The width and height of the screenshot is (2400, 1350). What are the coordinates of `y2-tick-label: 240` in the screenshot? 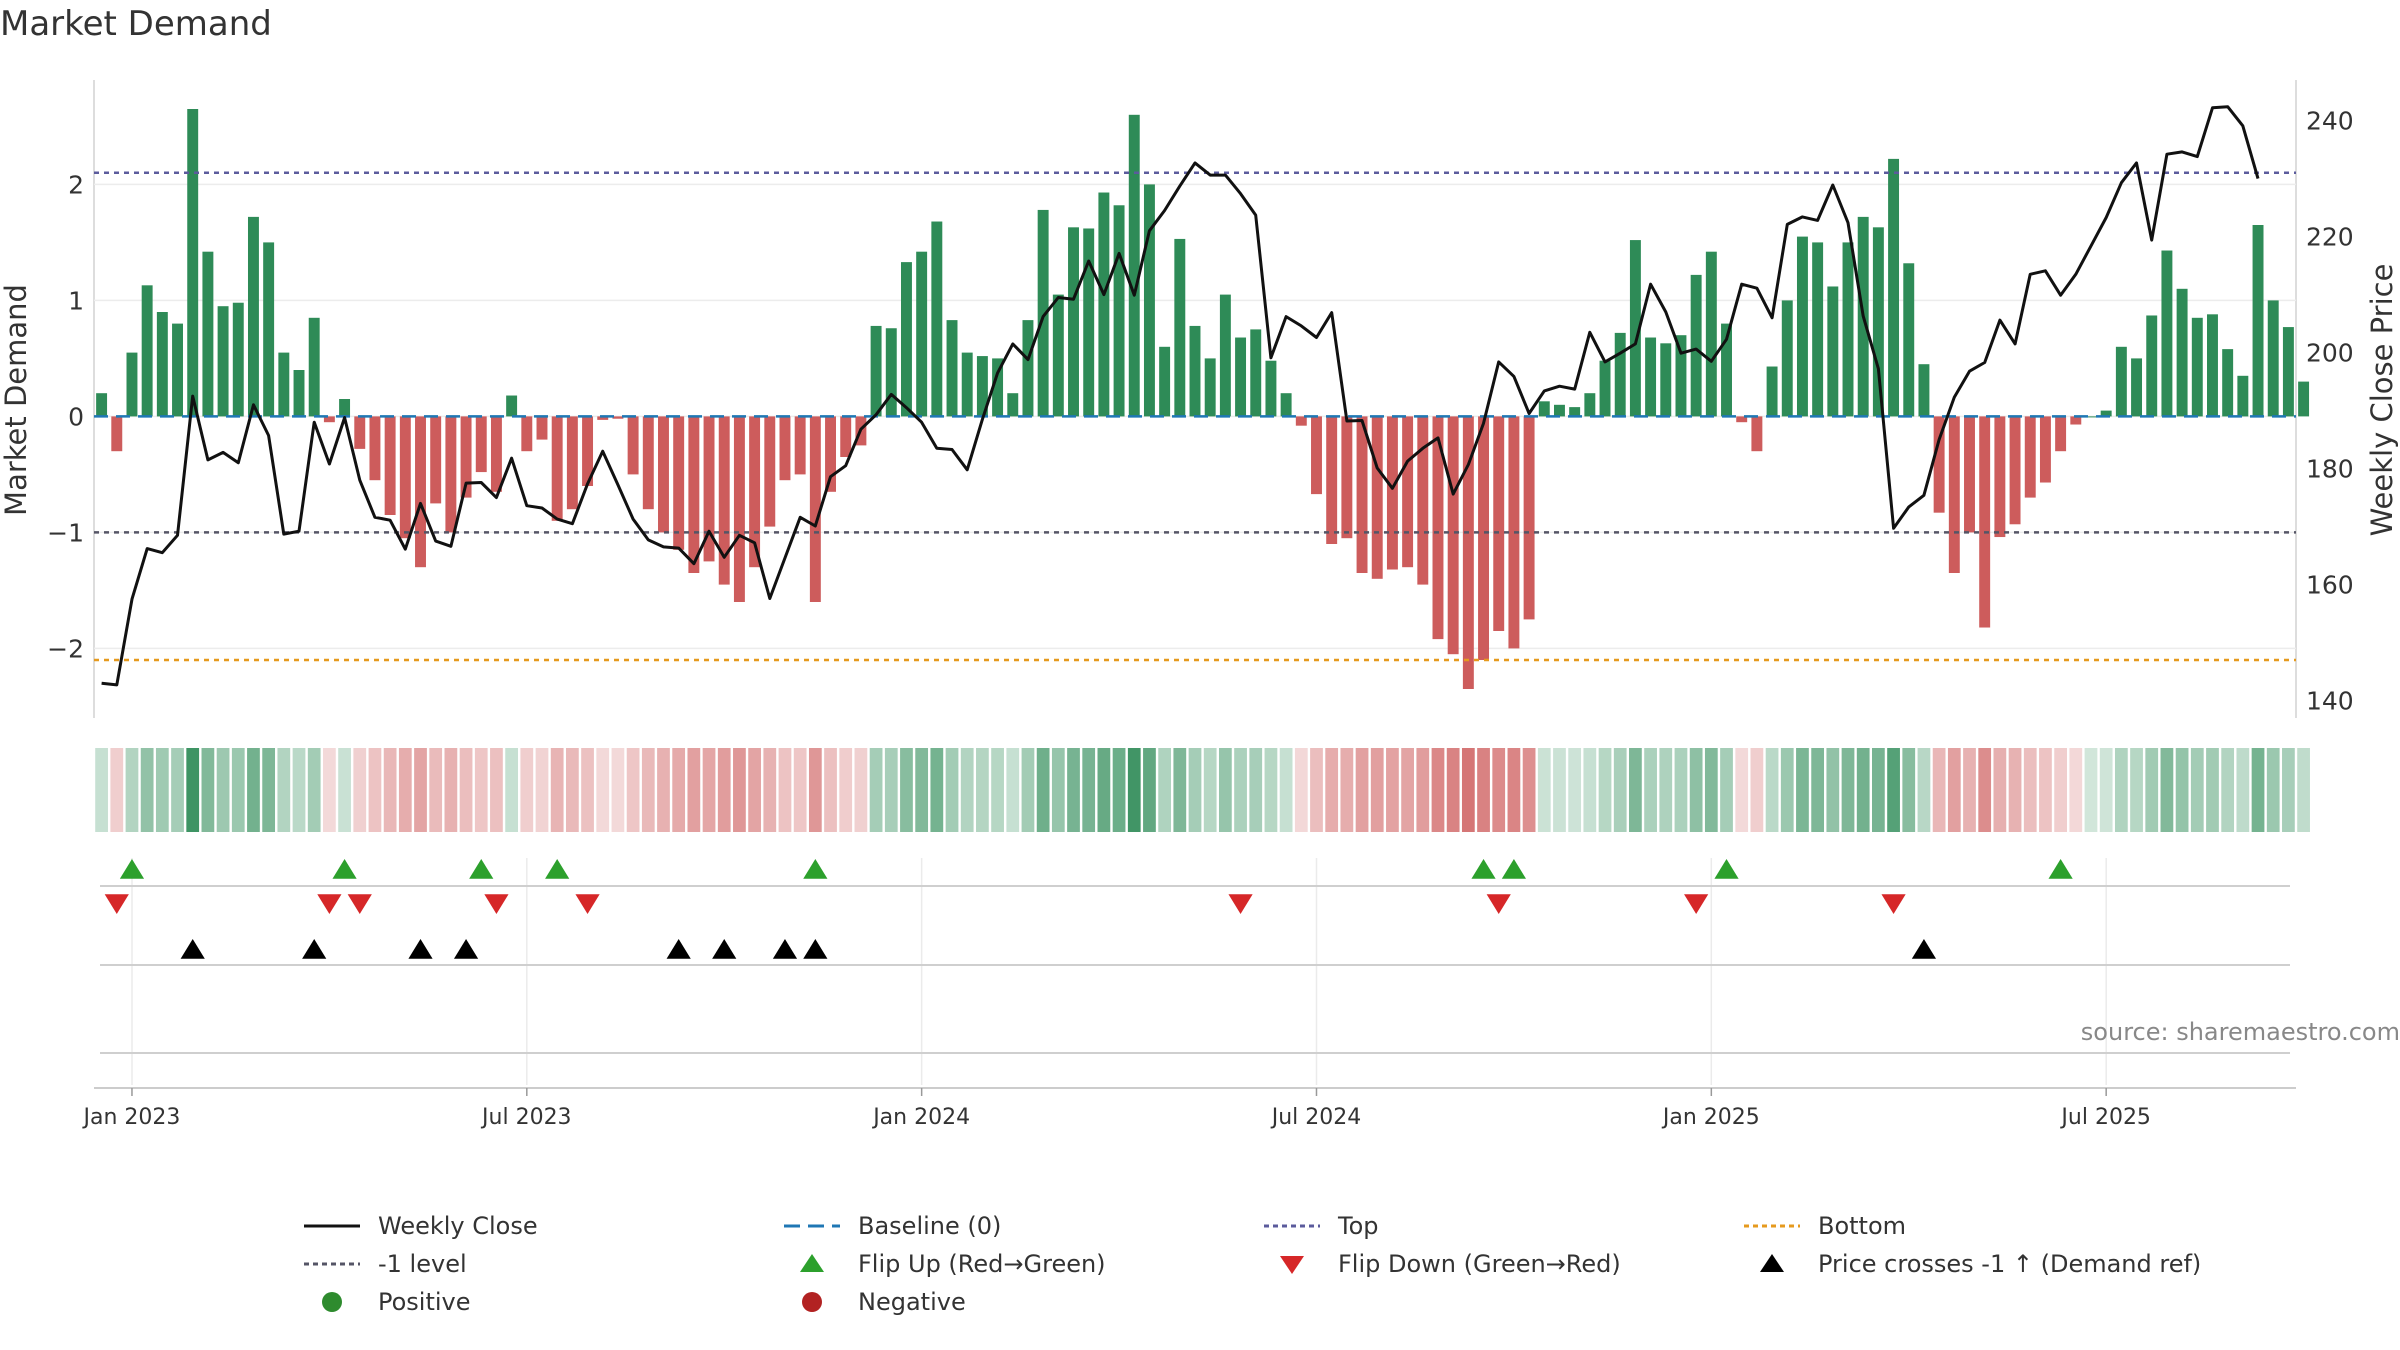 It's located at (2330, 121).